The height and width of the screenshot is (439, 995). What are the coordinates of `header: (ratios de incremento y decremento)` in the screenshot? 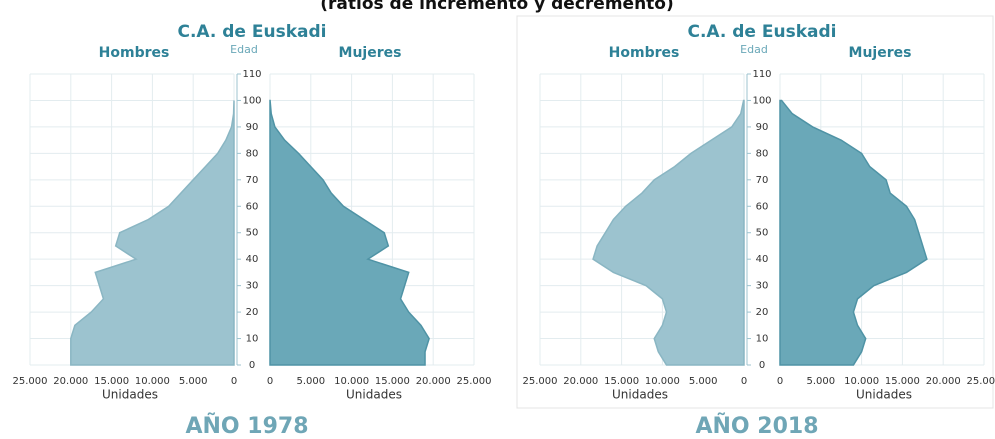 It's located at (497, 7).